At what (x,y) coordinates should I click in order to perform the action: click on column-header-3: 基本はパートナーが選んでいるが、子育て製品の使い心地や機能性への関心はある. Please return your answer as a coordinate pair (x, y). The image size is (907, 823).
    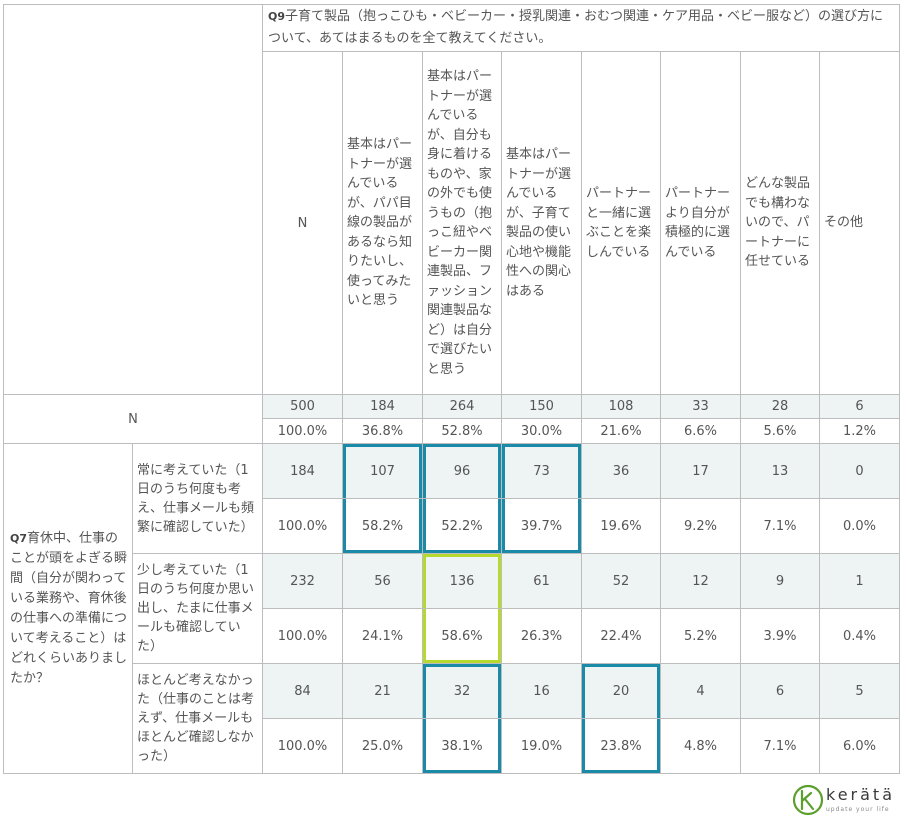
    Looking at the image, I should click on (541, 223).